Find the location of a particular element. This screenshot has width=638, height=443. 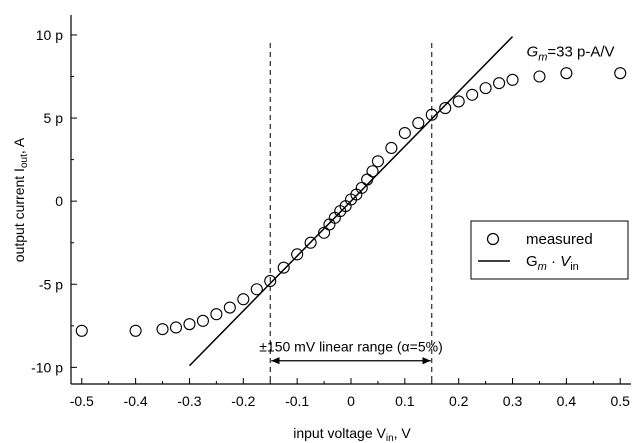

y-axis-label-unit: , A is located at coordinates (19, 145).